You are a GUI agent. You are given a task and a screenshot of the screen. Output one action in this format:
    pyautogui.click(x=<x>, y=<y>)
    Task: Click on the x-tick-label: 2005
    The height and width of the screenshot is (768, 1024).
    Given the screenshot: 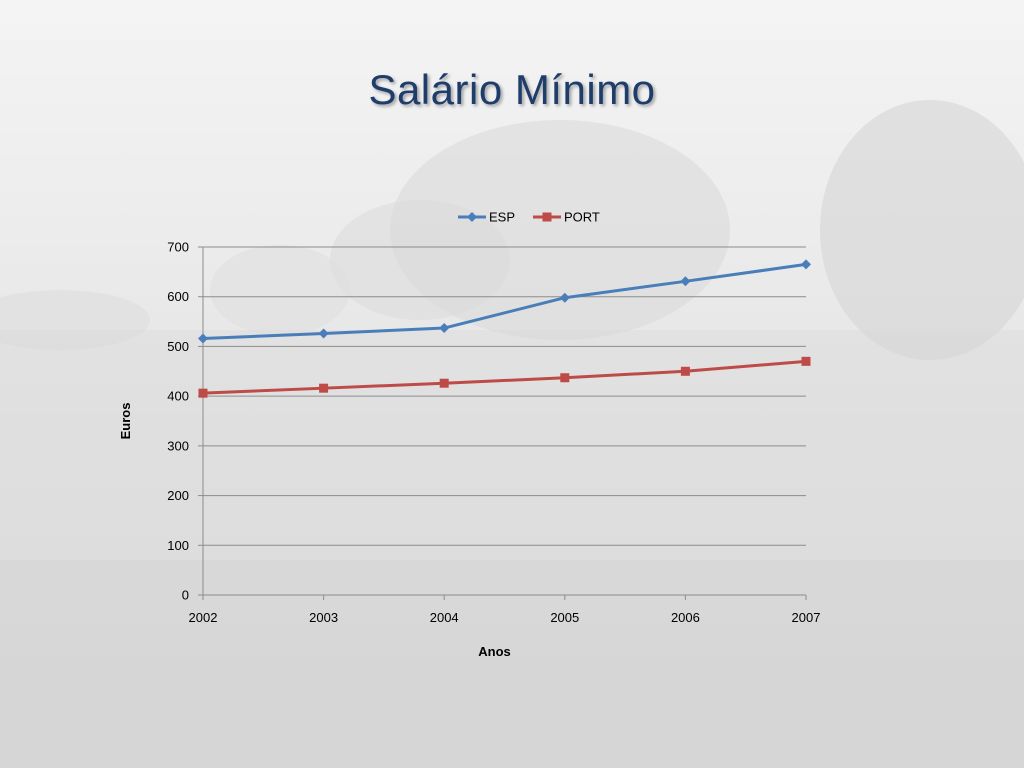 What is the action you would take?
    pyautogui.click(x=564, y=617)
    